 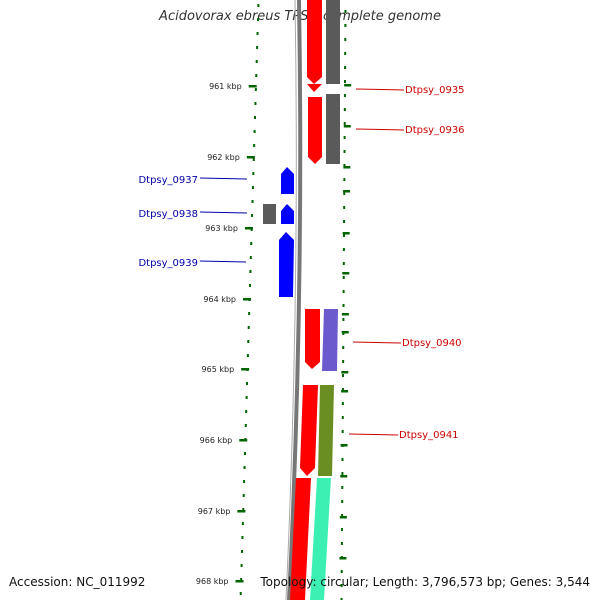 What do you see at coordinates (435, 90) in the screenshot?
I see `gene-label: Dtpsy_0935` at bounding box center [435, 90].